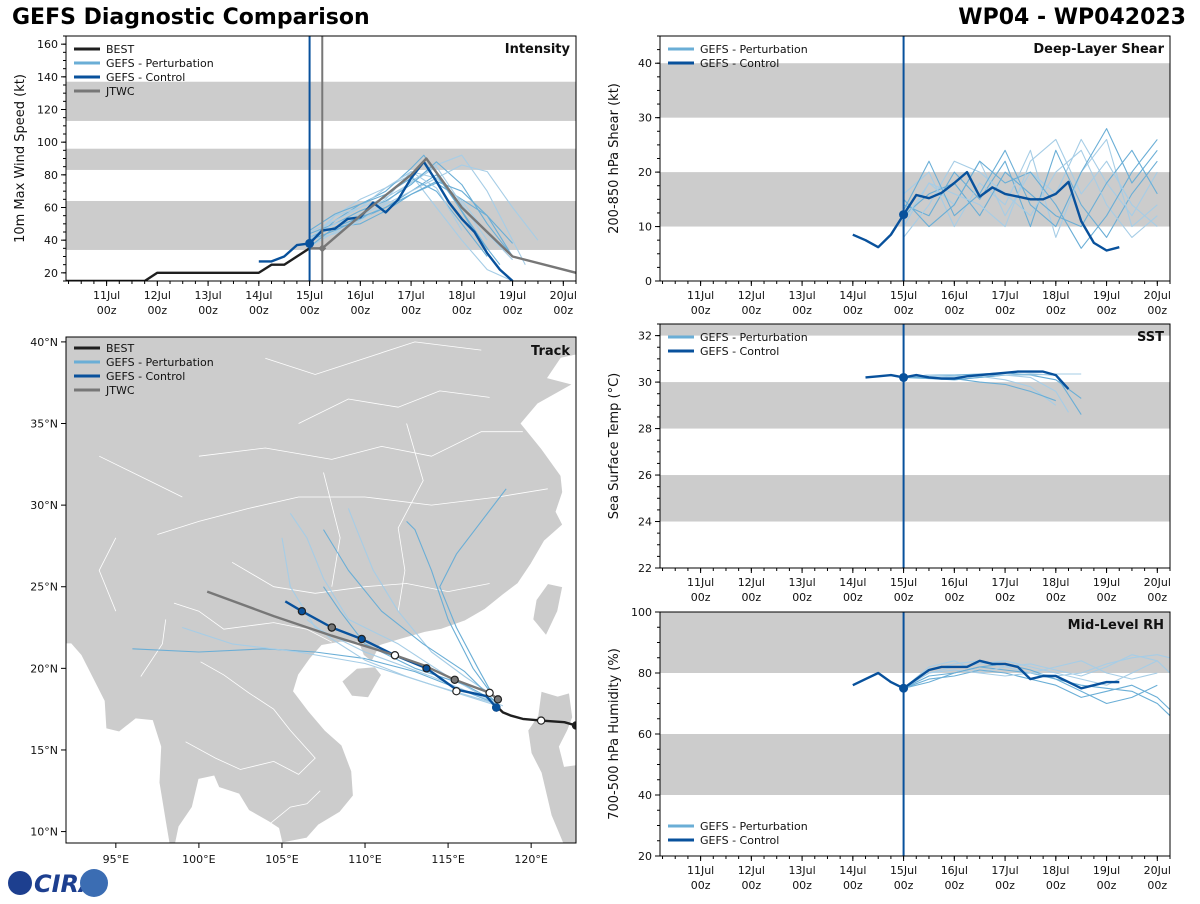  What do you see at coordinates (364, 859) in the screenshot?
I see `x-tick-label: 110°E` at bounding box center [364, 859].